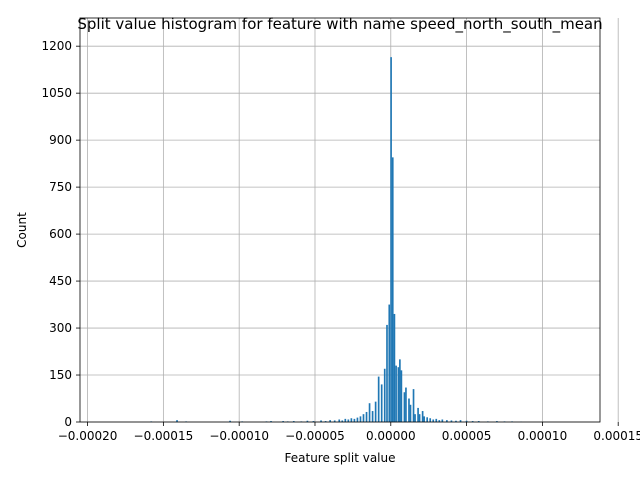 The image size is (640, 480). Describe the element at coordinates (239, 436) in the screenshot. I see `x-tick-label: −0.00010` at that location.